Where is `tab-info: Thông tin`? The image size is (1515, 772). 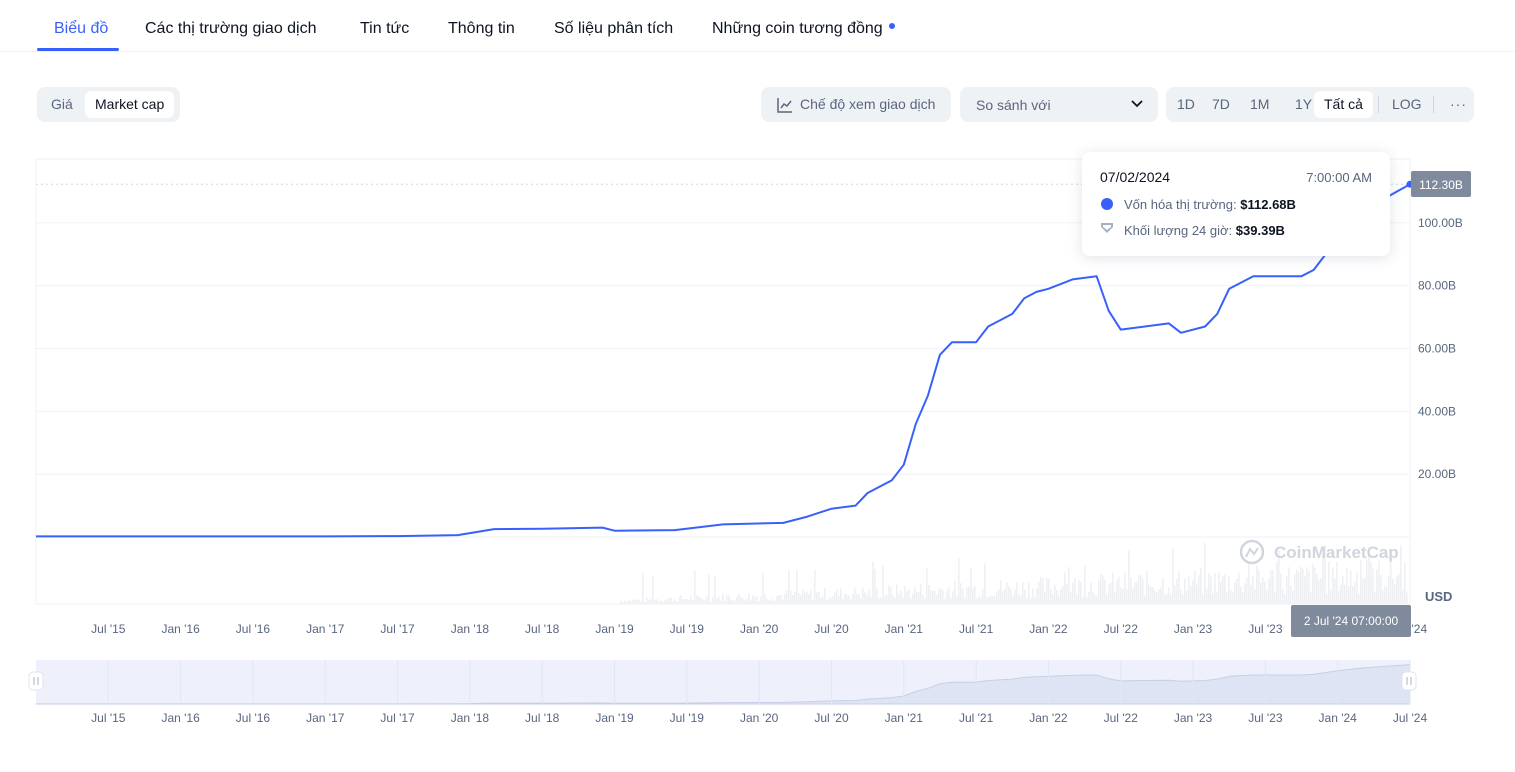 tab-info: Thông tin is located at coordinates (481, 28).